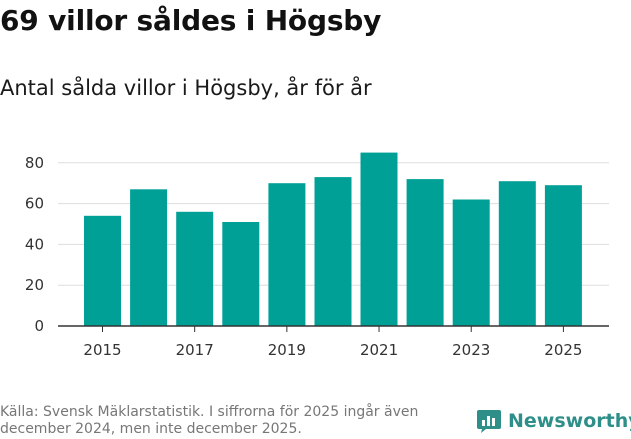 The width and height of the screenshot is (631, 439). Describe the element at coordinates (34, 244) in the screenshot. I see `y-tick-label: 40` at that location.